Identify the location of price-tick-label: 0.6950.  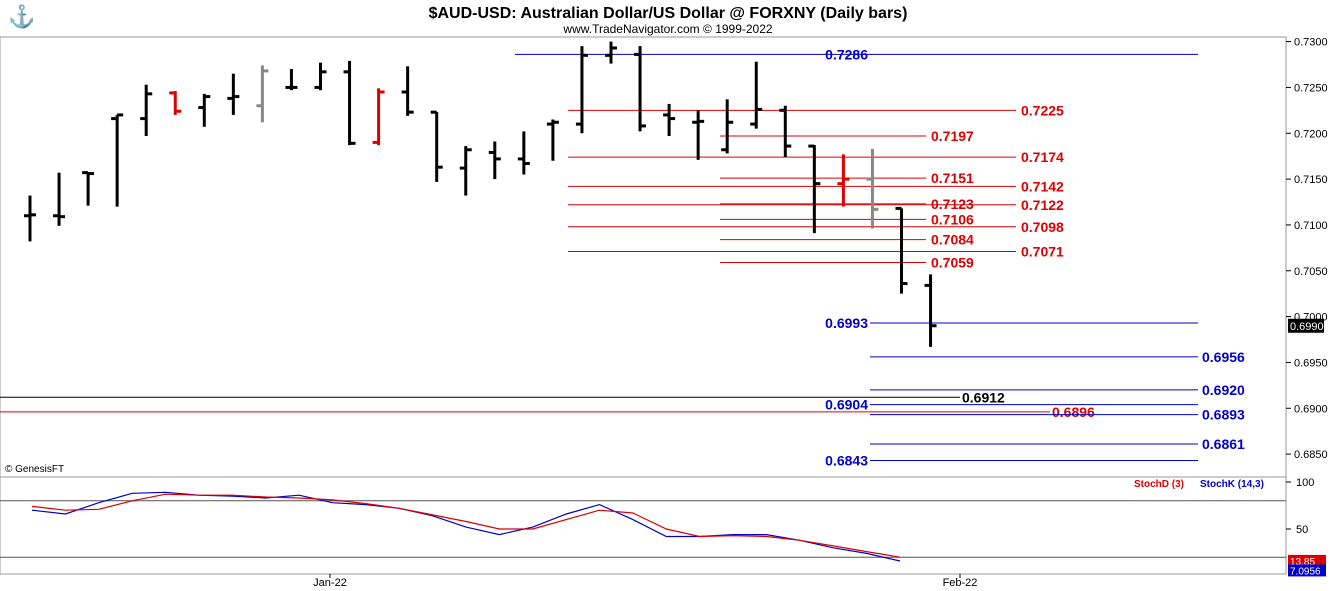
(1311, 363).